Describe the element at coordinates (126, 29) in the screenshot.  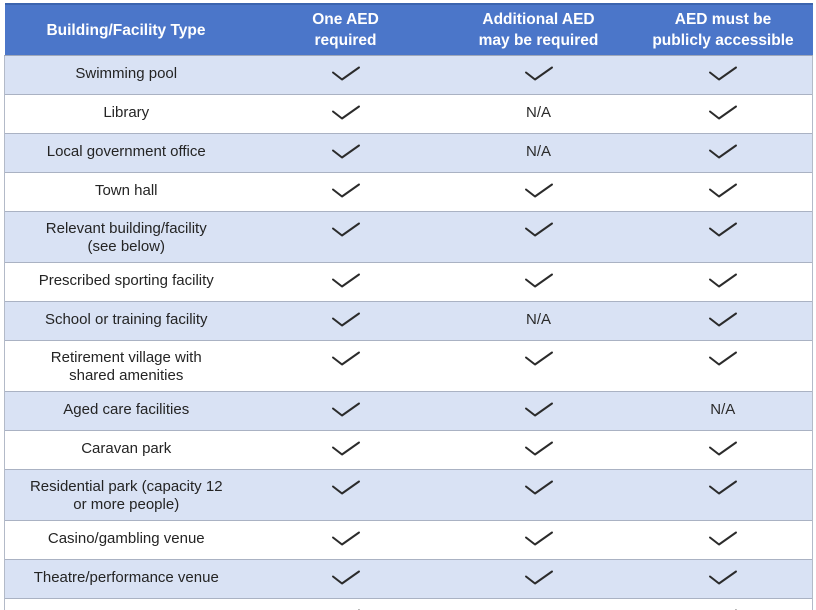
I see `column-header-facility-type: Building/Facility Type` at that location.